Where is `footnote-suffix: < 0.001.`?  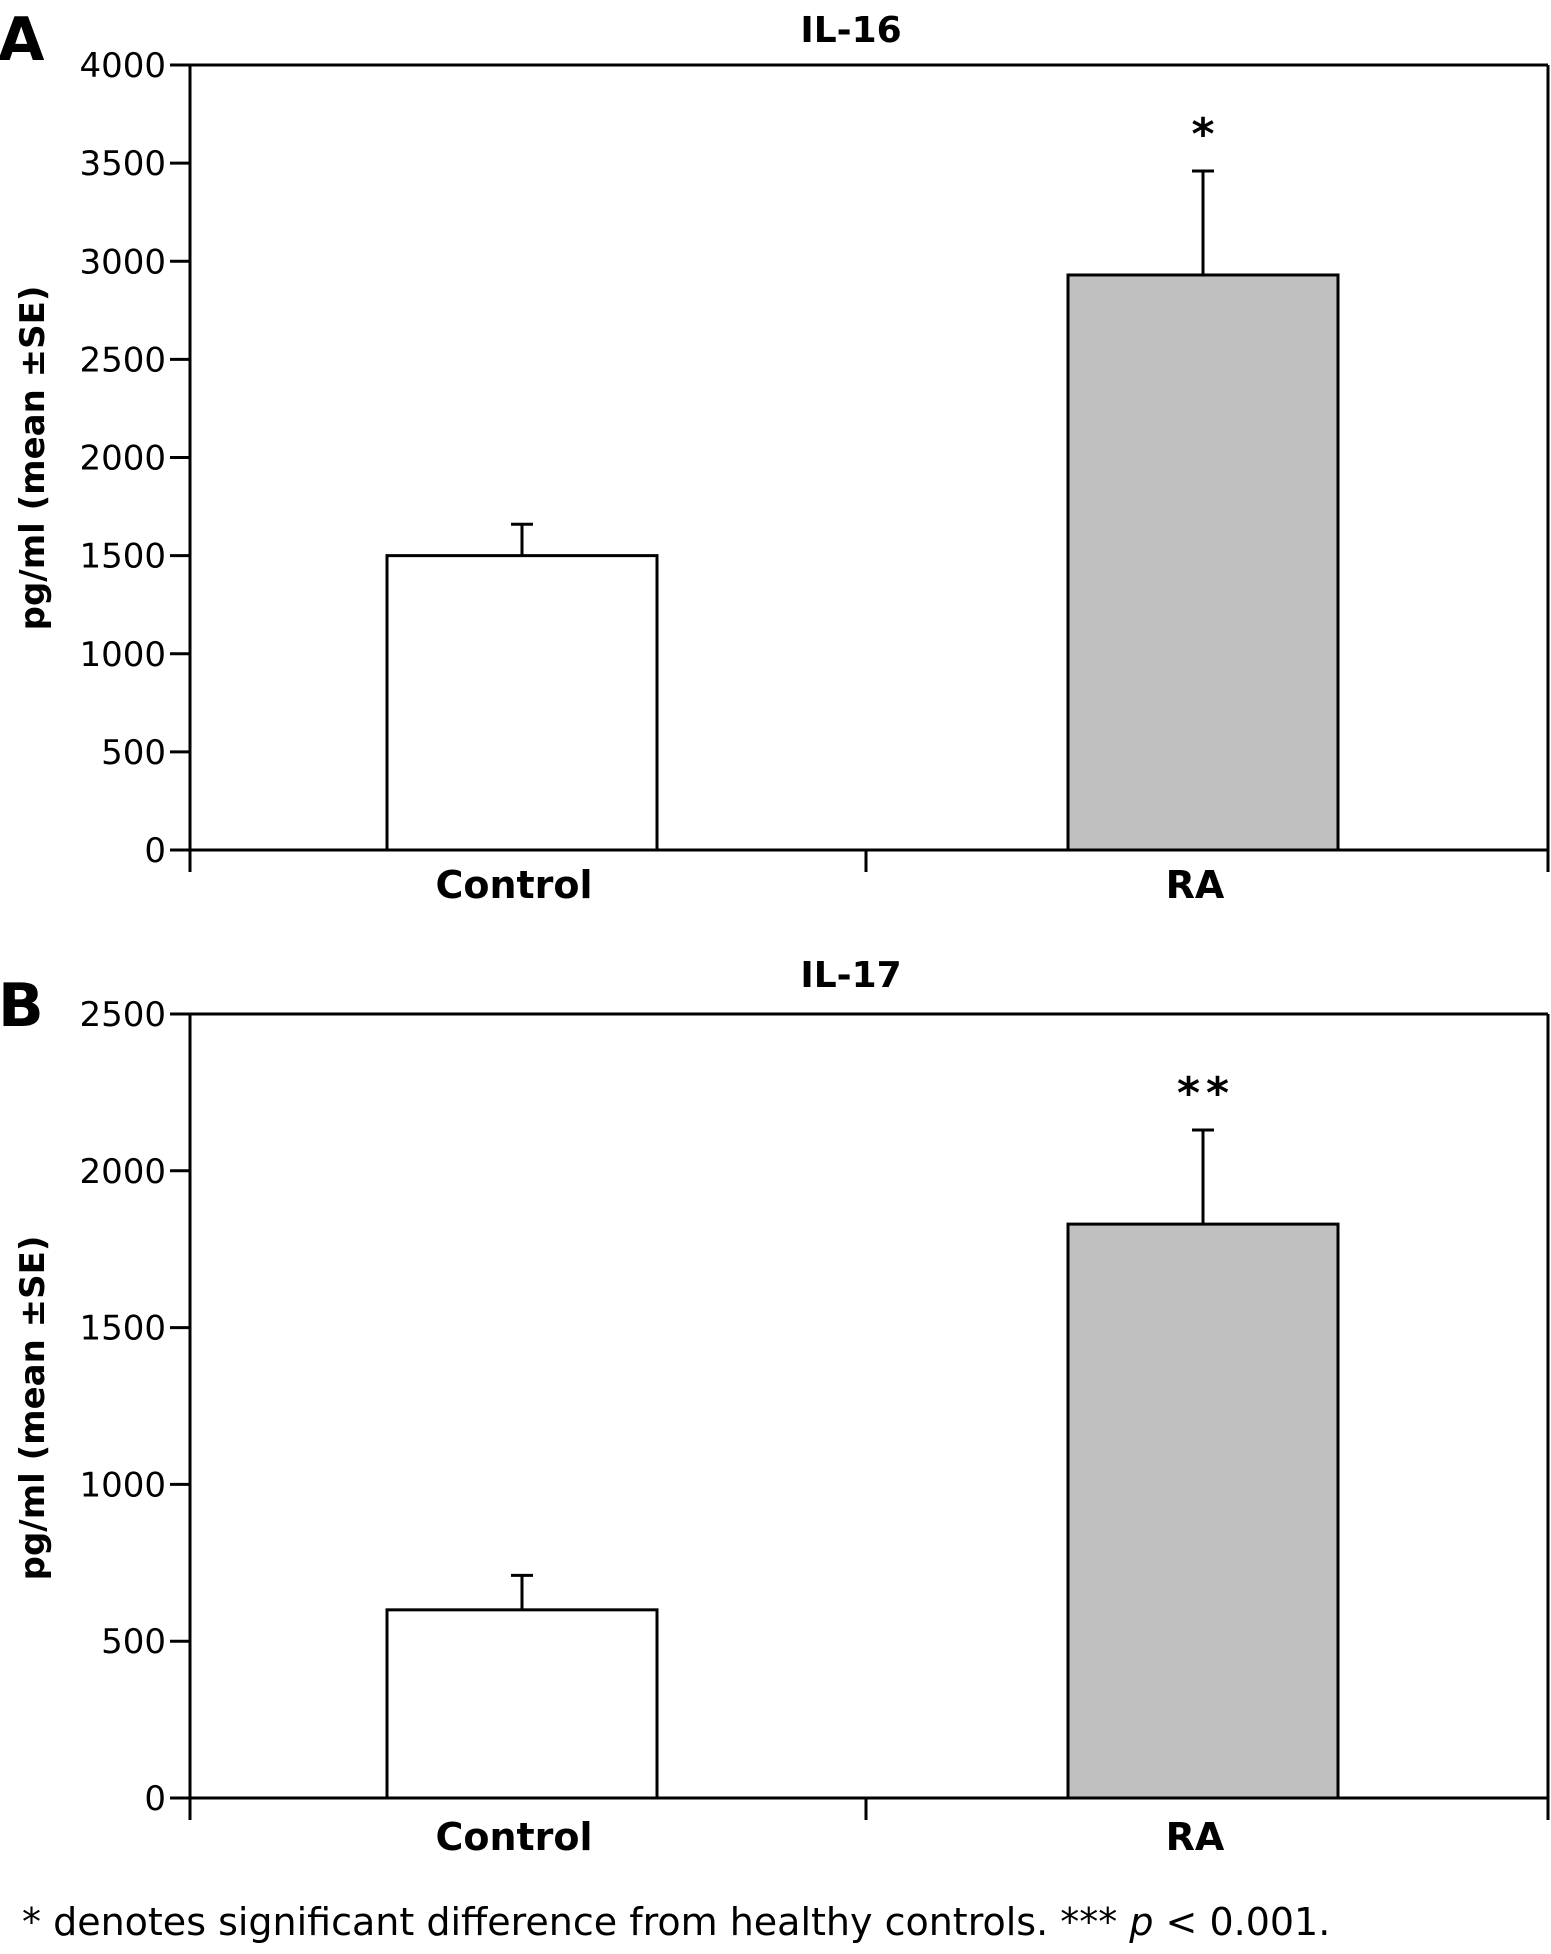
footnote-suffix: < 0.001. is located at coordinates (1241, 1922).